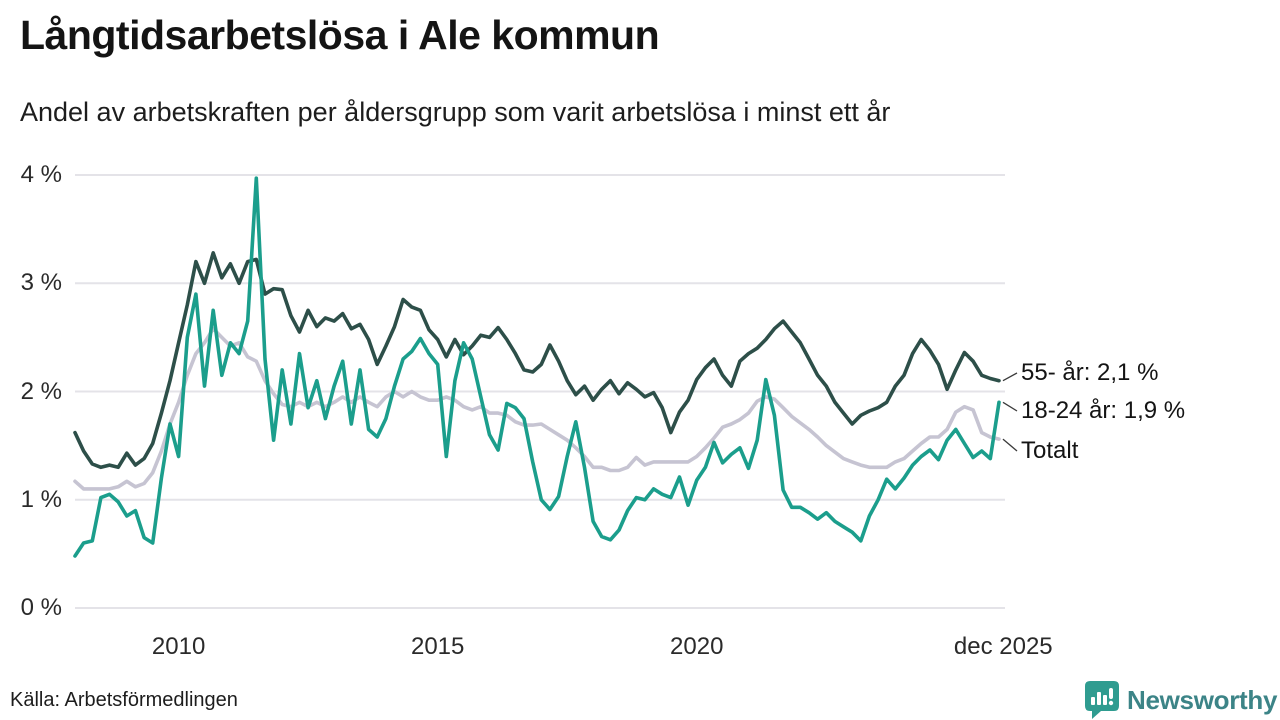 This screenshot has height=720, width=1280. I want to click on newsworthy-logo: Newsworthy, so click(1181, 700).